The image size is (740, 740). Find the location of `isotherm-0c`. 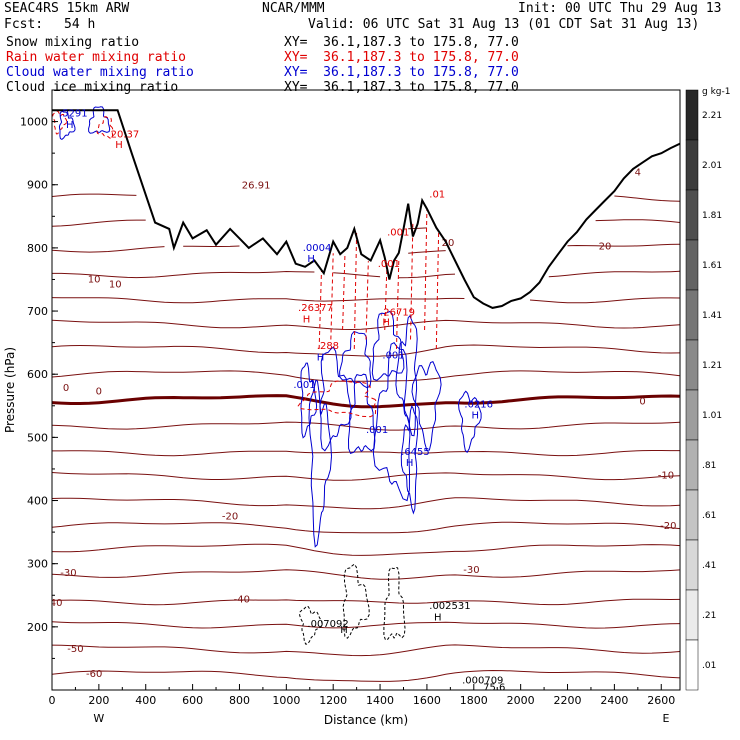

isotherm-0c is located at coordinates (366, 401).